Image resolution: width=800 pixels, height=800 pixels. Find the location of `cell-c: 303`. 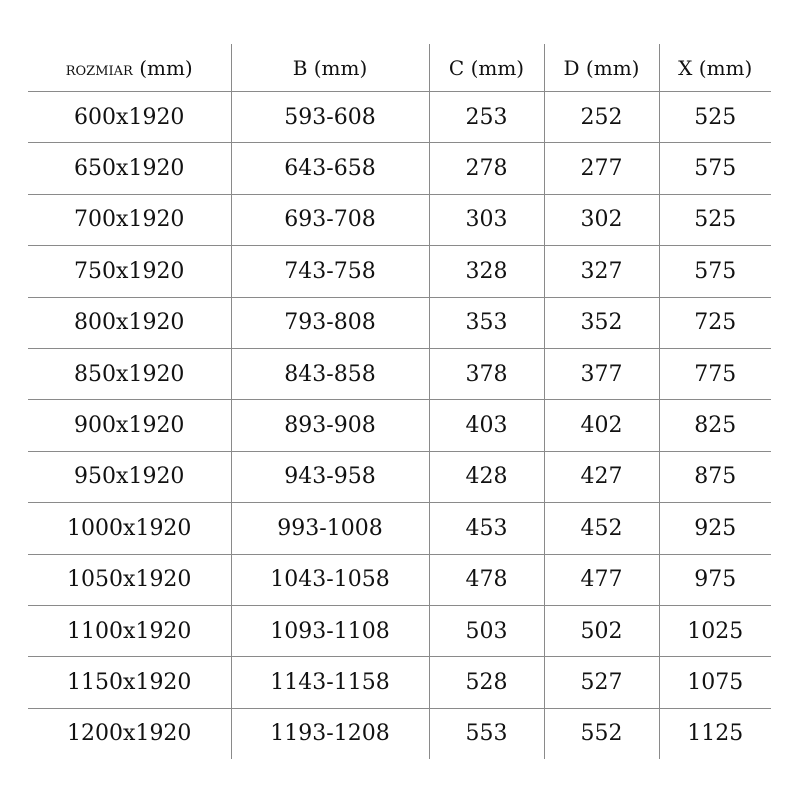

cell-c: 303 is located at coordinates (486, 220).